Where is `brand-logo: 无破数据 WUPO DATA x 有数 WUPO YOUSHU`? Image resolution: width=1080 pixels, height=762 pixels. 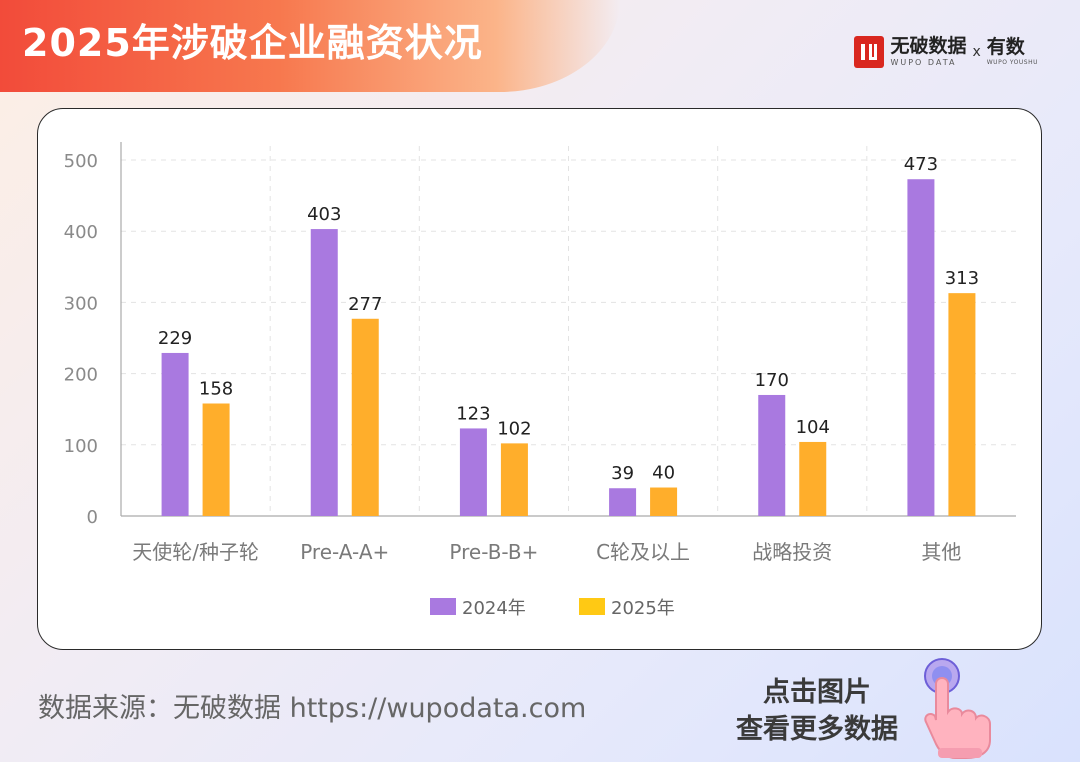
brand-logo: 无破数据 WUPO DATA x 有数 WUPO YOUSHU is located at coordinates (946, 52).